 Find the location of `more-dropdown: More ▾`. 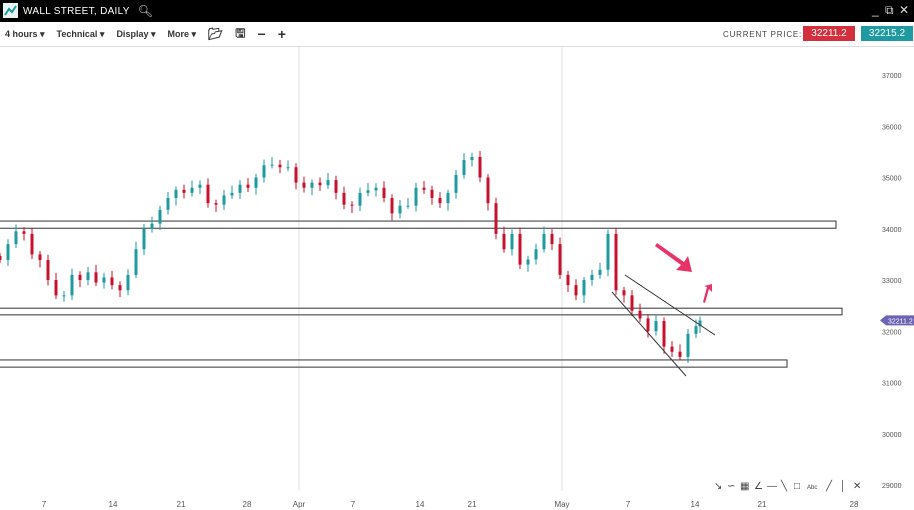

more-dropdown: More ▾ is located at coordinates (182, 33).